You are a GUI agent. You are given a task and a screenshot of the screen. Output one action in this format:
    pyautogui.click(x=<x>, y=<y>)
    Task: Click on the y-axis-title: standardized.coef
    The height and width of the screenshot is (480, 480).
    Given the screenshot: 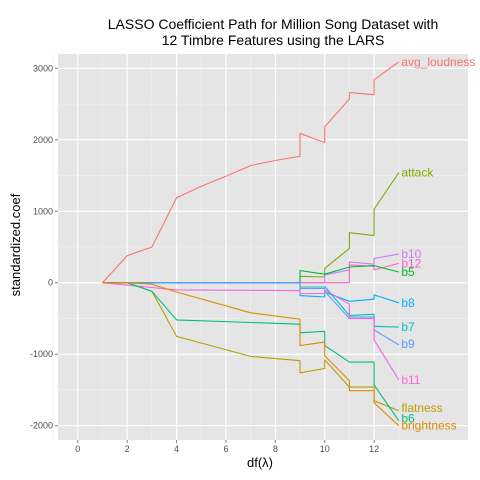 What is the action you would take?
    pyautogui.click(x=15, y=244)
    